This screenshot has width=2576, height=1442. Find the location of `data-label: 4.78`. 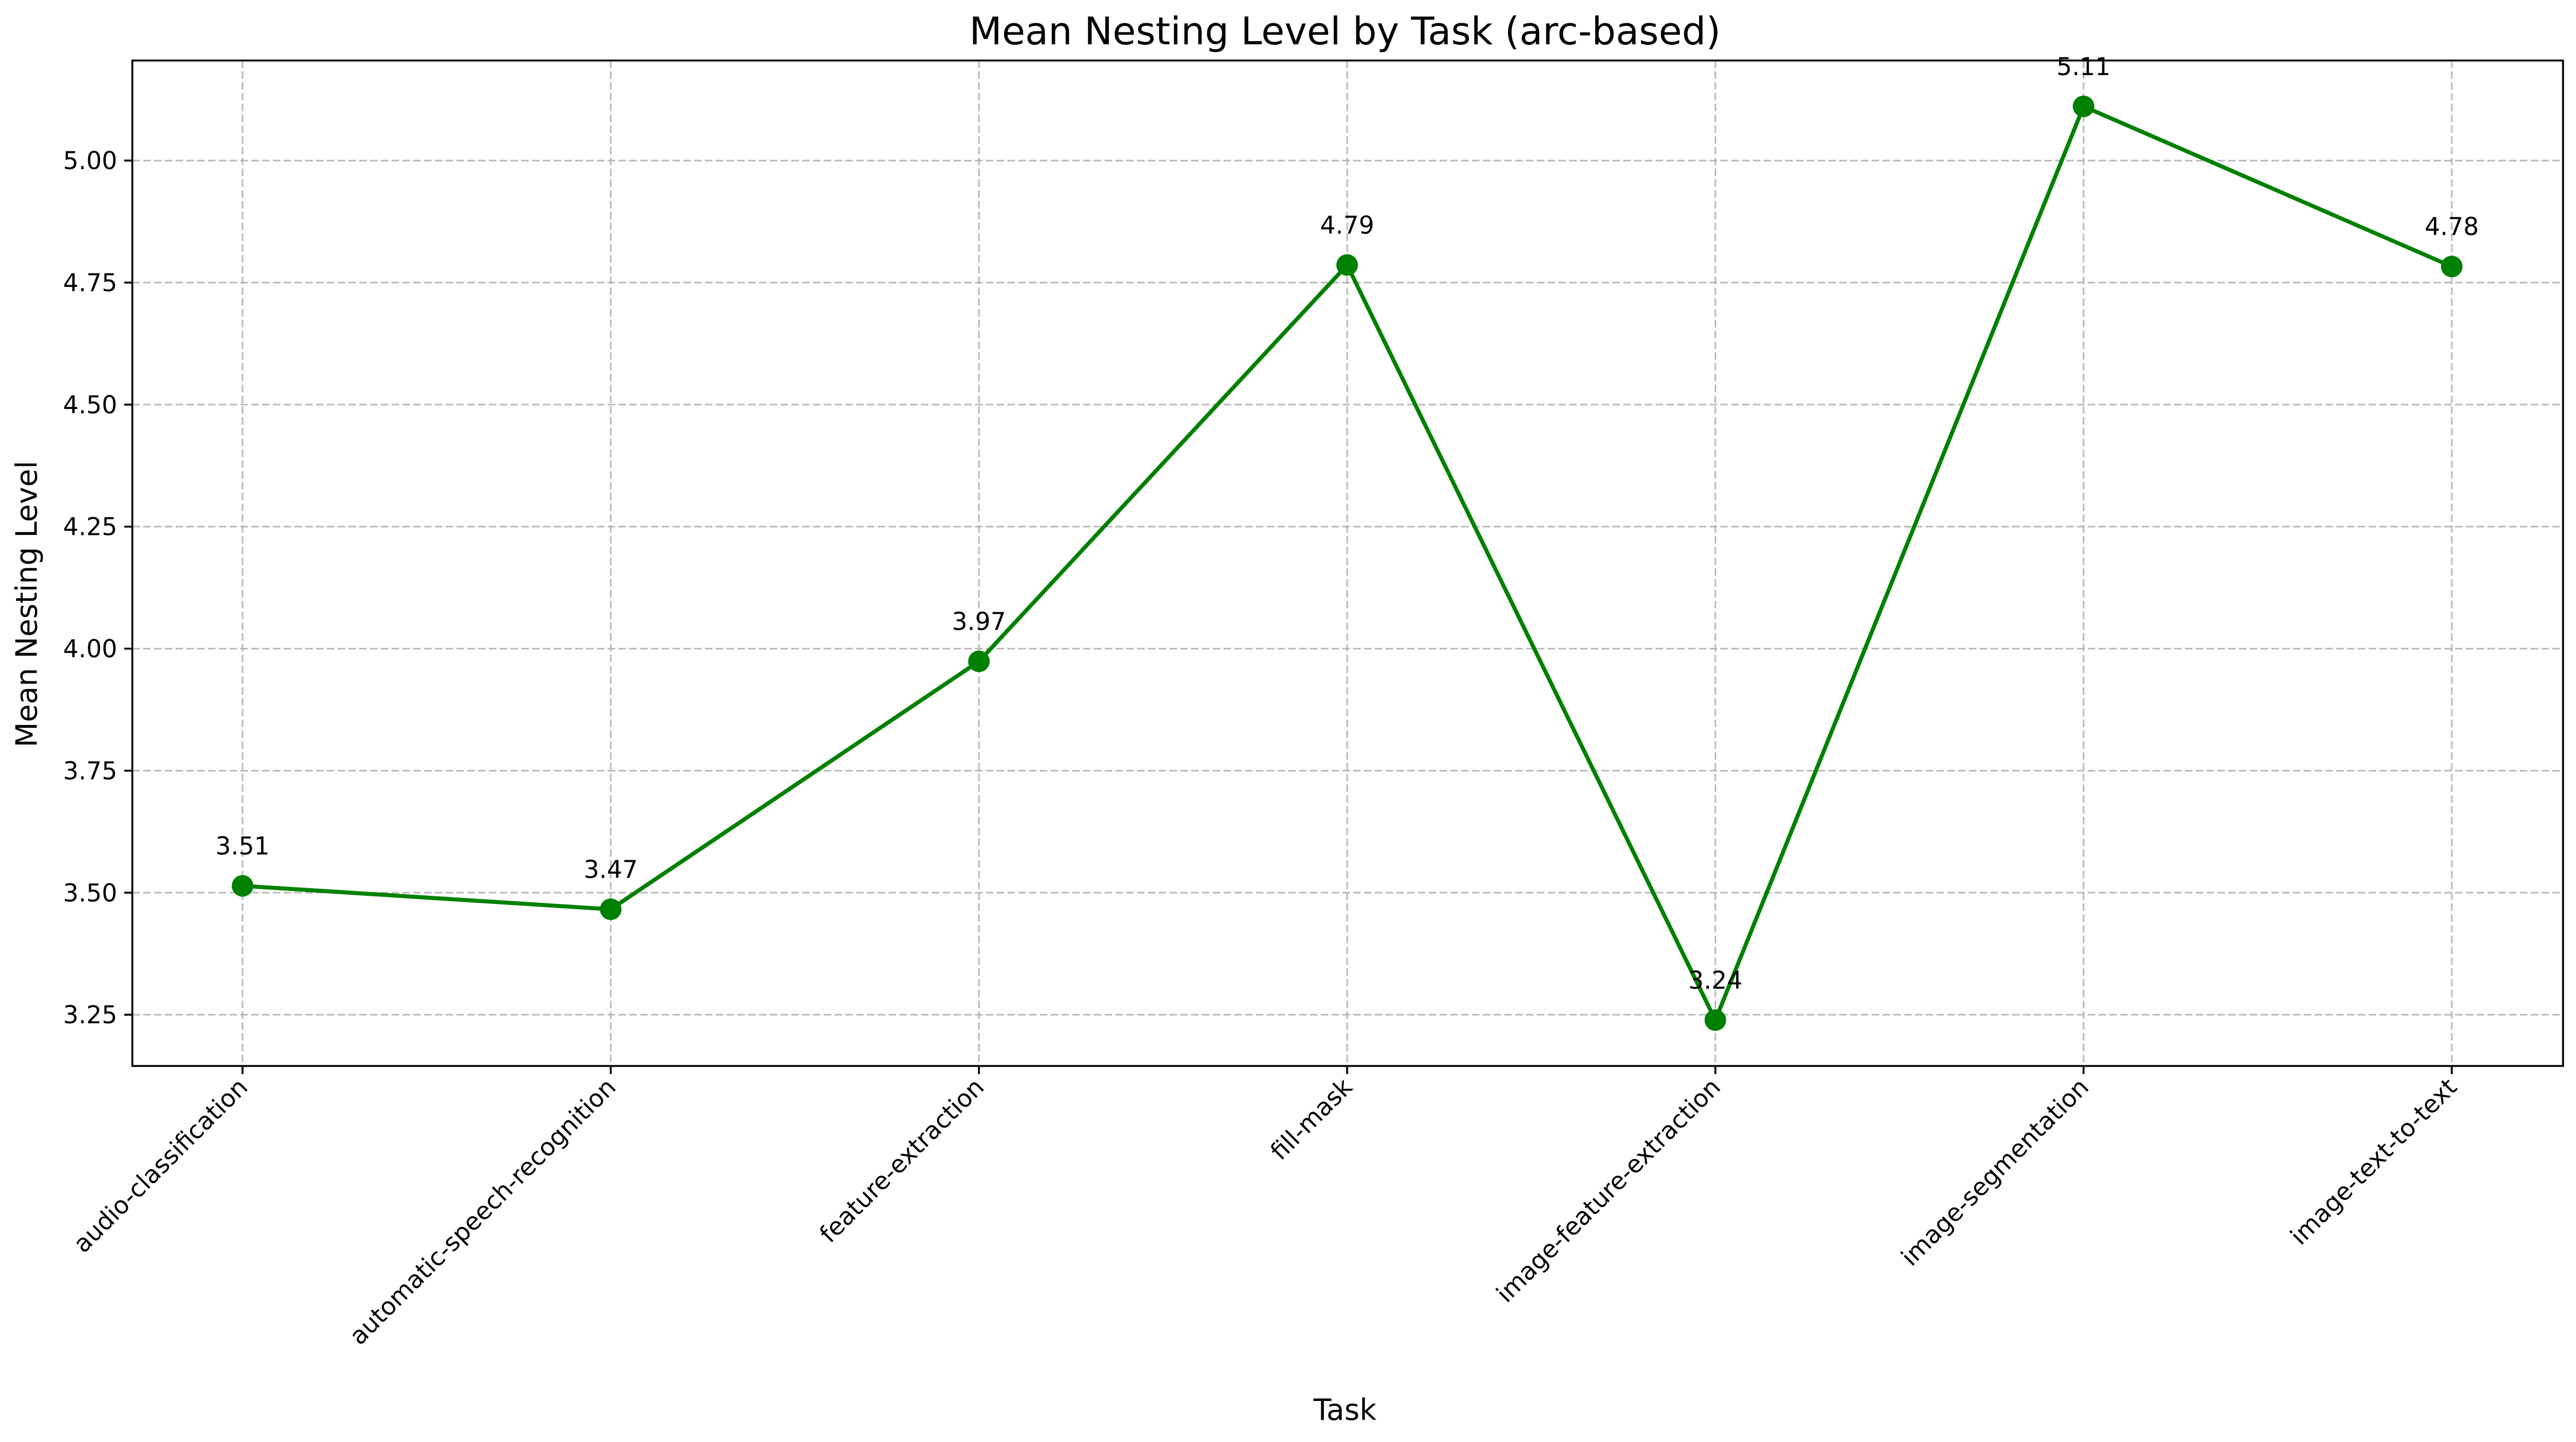

data-label: 4.78 is located at coordinates (2452, 226).